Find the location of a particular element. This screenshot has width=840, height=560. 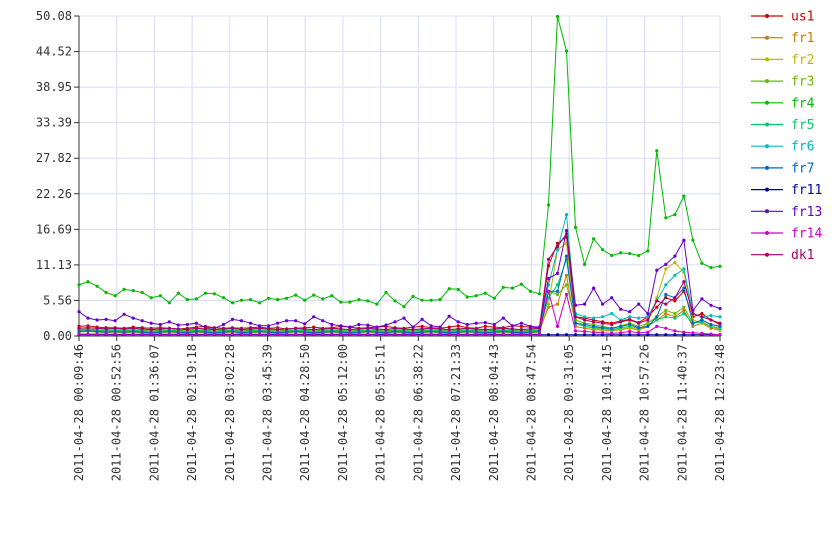

x-tick-label: 2011-04-28 04:28:50 is located at coordinates (305, 412).